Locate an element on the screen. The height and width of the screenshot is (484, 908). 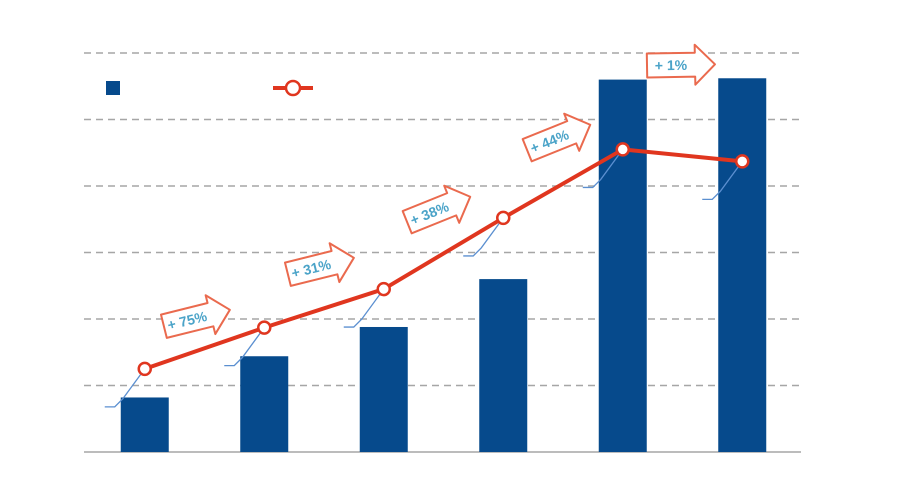
legend-line-swatch is located at coordinates (293, 88).